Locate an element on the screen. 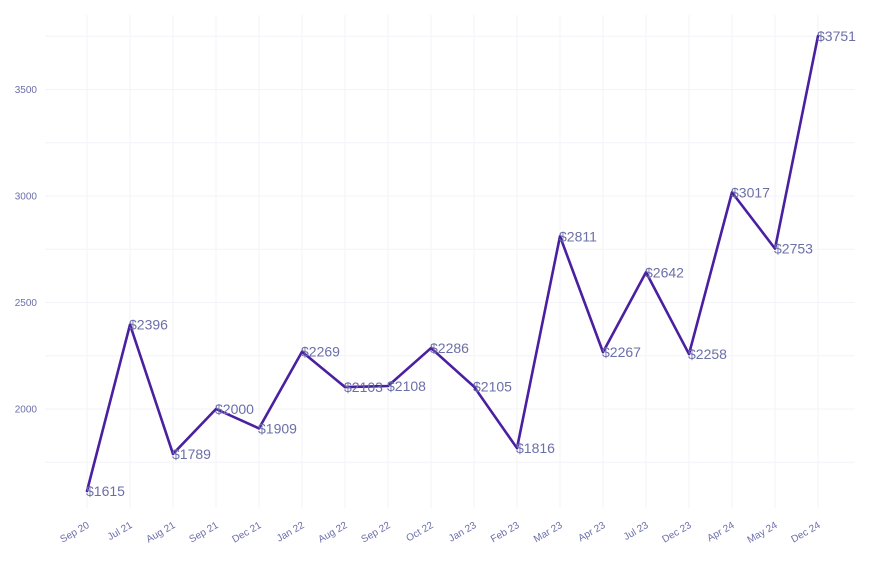 Image resolution: width=873 pixels, height=565 pixels. data-label: $2811 is located at coordinates (578, 236).